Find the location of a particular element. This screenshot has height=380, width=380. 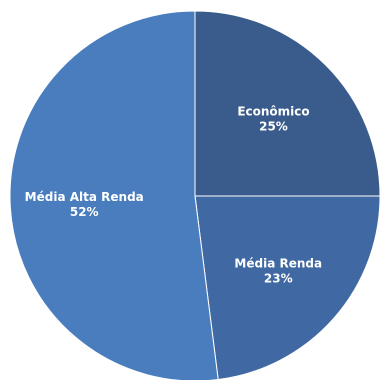

slice-label-1: Média Renda 23% is located at coordinates (278, 270).